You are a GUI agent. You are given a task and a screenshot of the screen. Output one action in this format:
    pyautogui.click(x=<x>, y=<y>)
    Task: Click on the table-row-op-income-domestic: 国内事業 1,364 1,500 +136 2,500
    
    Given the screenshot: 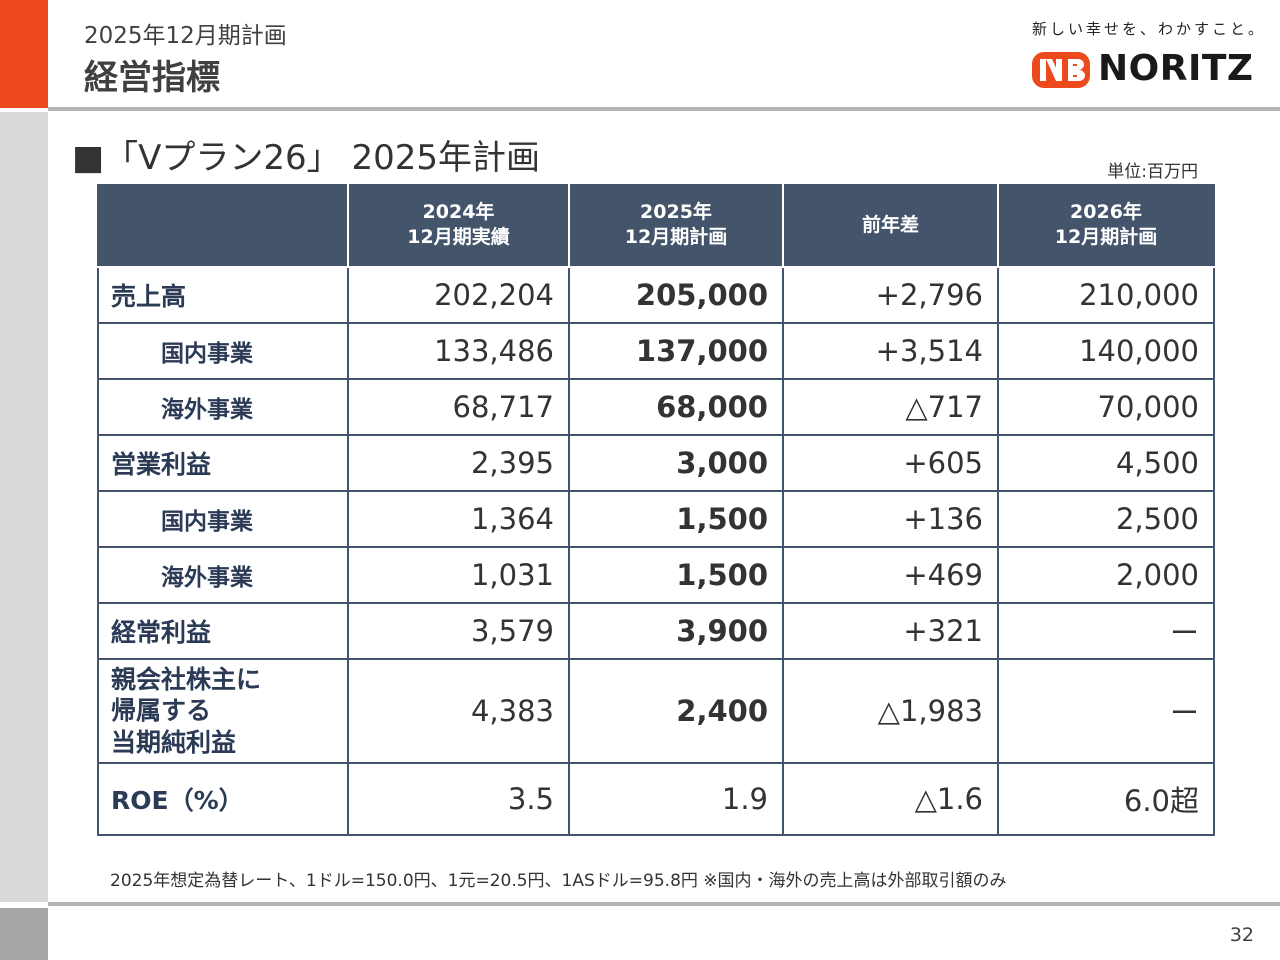 What is the action you would take?
    pyautogui.click(x=656, y=519)
    